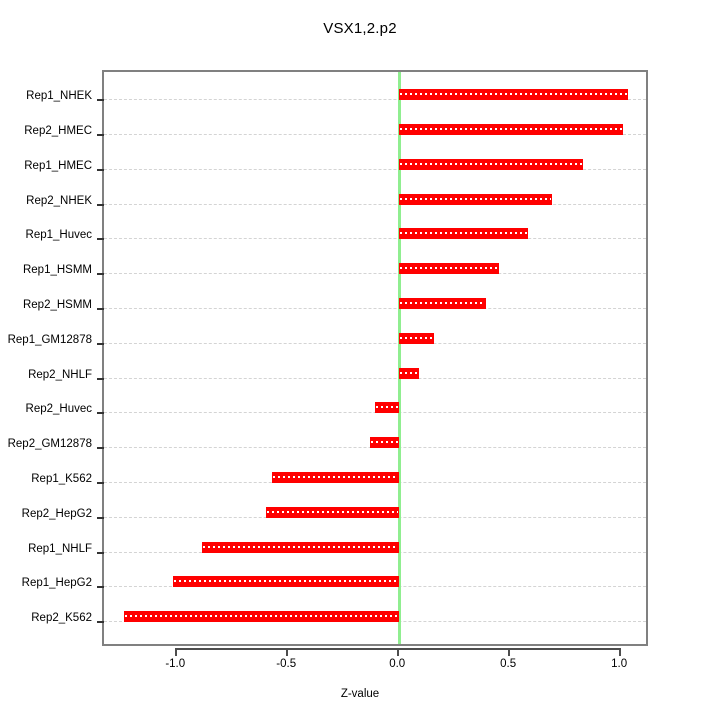  I want to click on y-axis-label-rep2-hepg2: Rep2_HepG2, so click(56, 513).